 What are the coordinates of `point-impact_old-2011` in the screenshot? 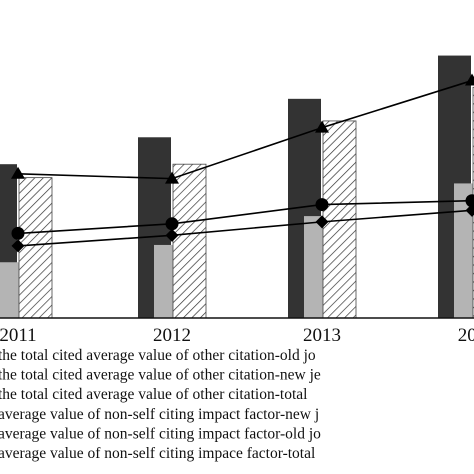 It's located at (18, 233).